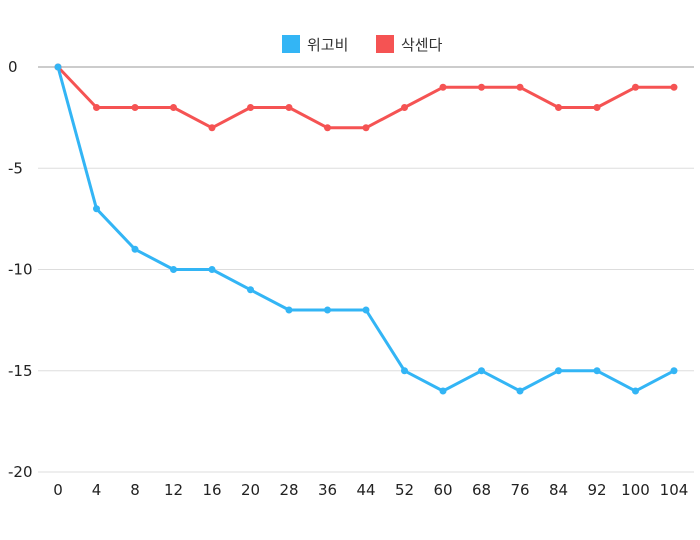 The height and width of the screenshot is (540, 700). I want to click on x-tick-label: 8, so click(135, 490).